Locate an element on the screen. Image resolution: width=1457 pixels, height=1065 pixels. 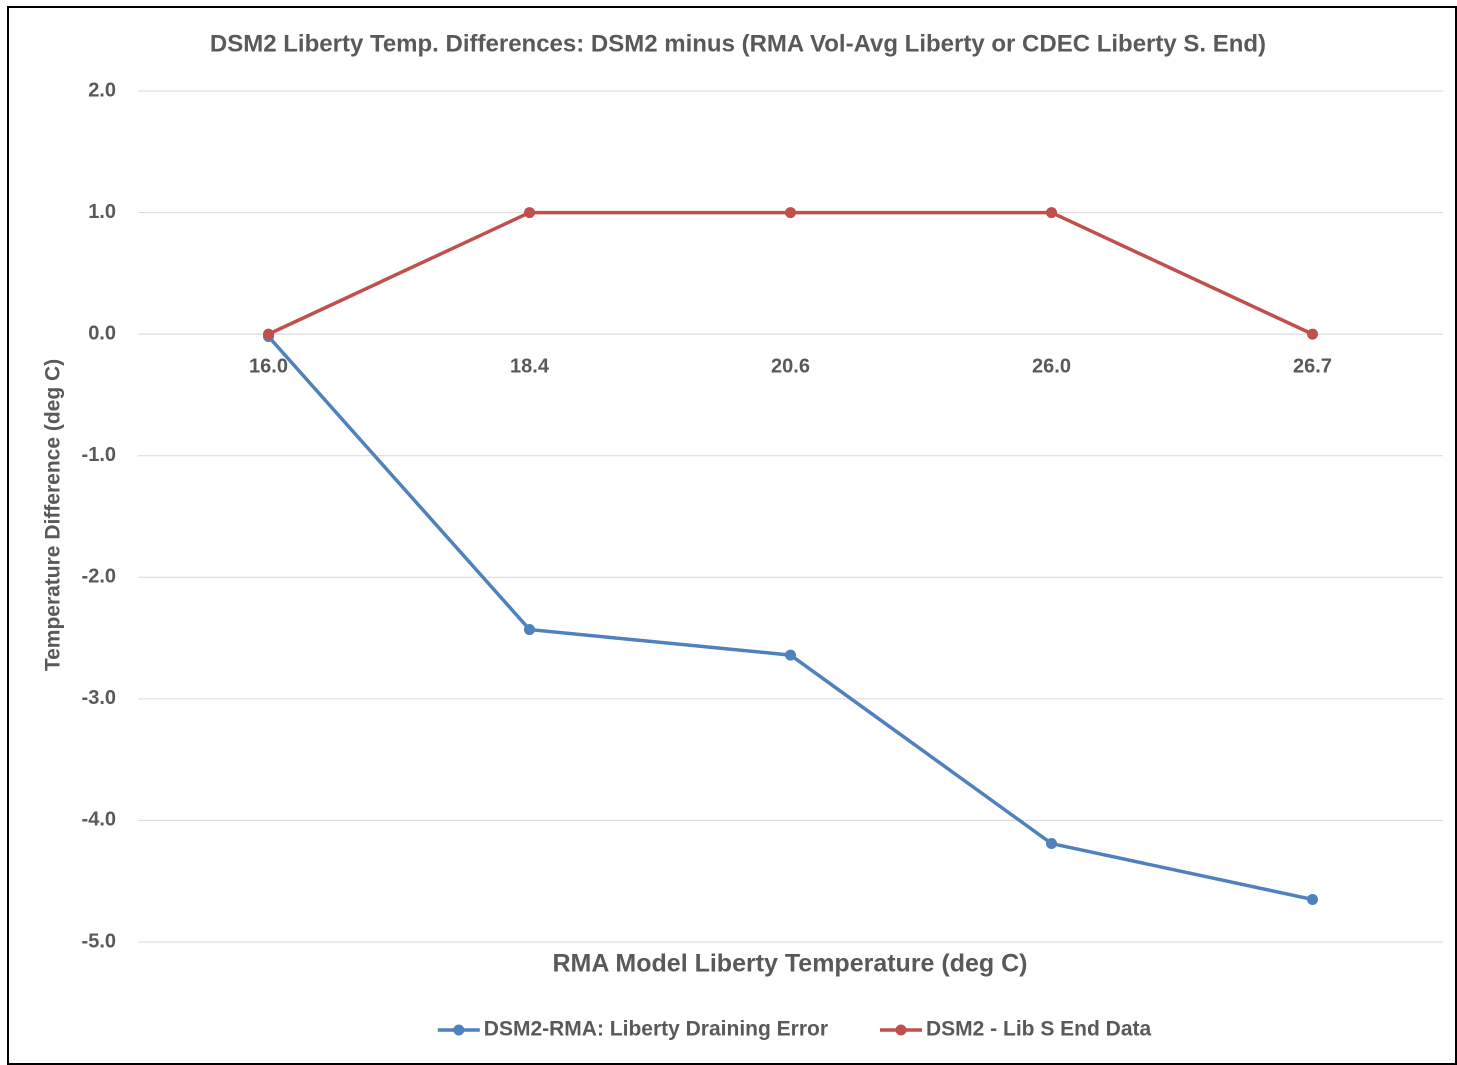
y-tick-label: -2.0 is located at coordinates (99, 577).